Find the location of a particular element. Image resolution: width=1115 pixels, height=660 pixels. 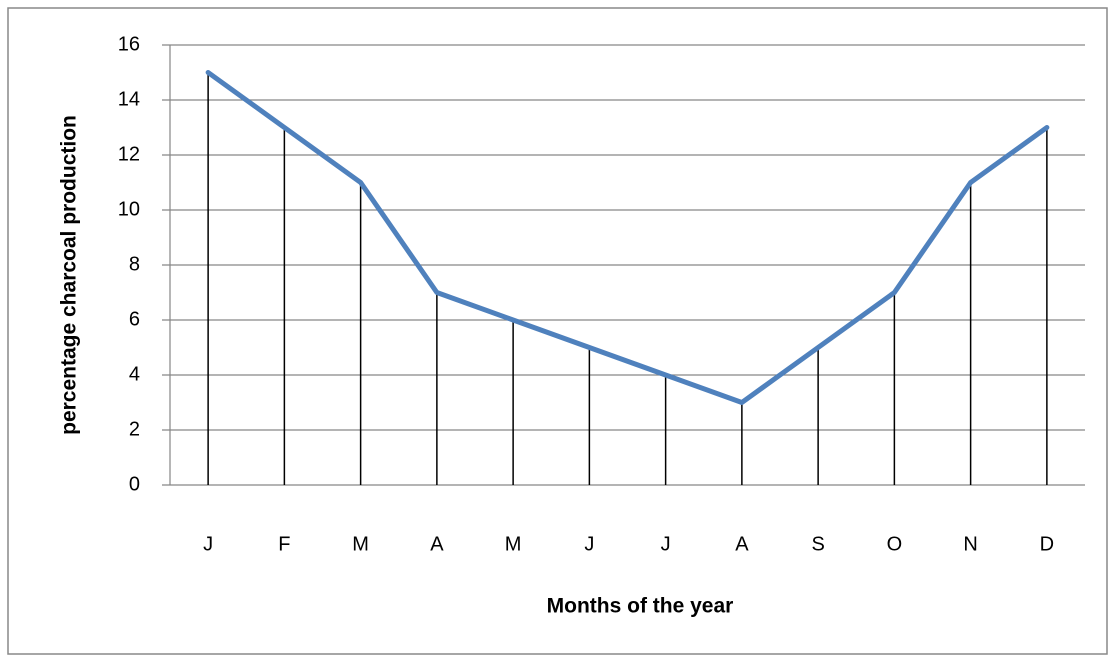

y-tick-label: 4 is located at coordinates (134, 374).